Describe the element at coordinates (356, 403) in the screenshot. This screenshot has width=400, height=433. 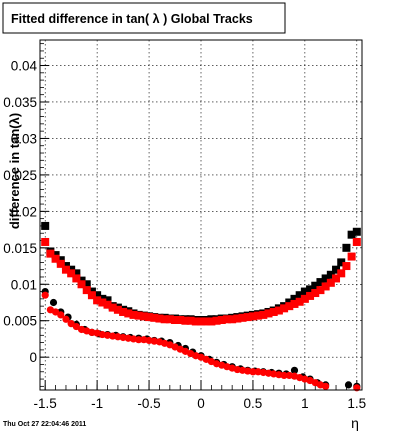
I see `x-tick-label: 1.5` at that location.